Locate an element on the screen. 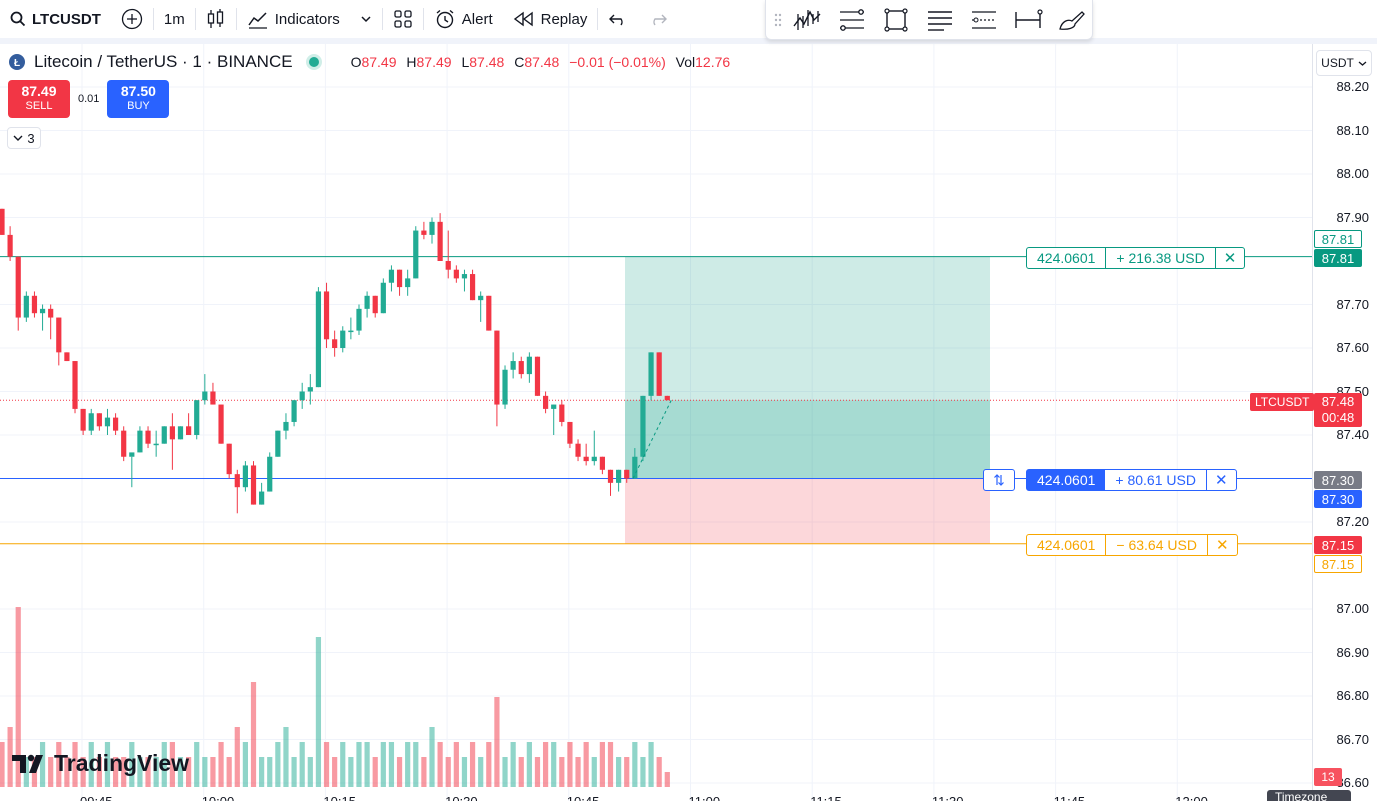 This screenshot has width=1377, height=801. buy-button: 87.50 BUY is located at coordinates (138, 99).